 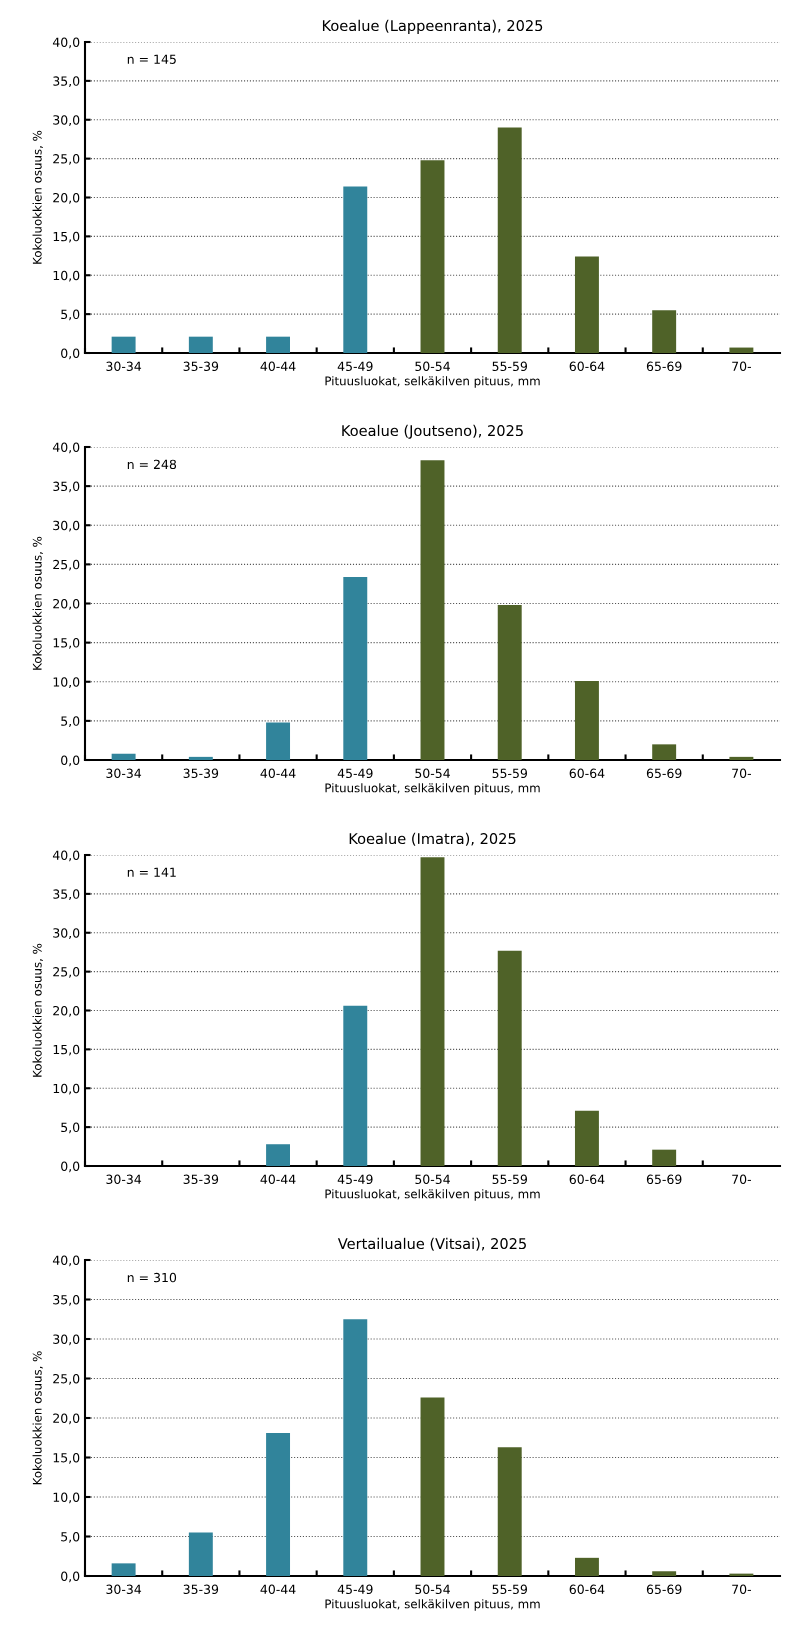 I want to click on chart-title: Koealue (Joutseno), 2025, so click(x=432, y=431).